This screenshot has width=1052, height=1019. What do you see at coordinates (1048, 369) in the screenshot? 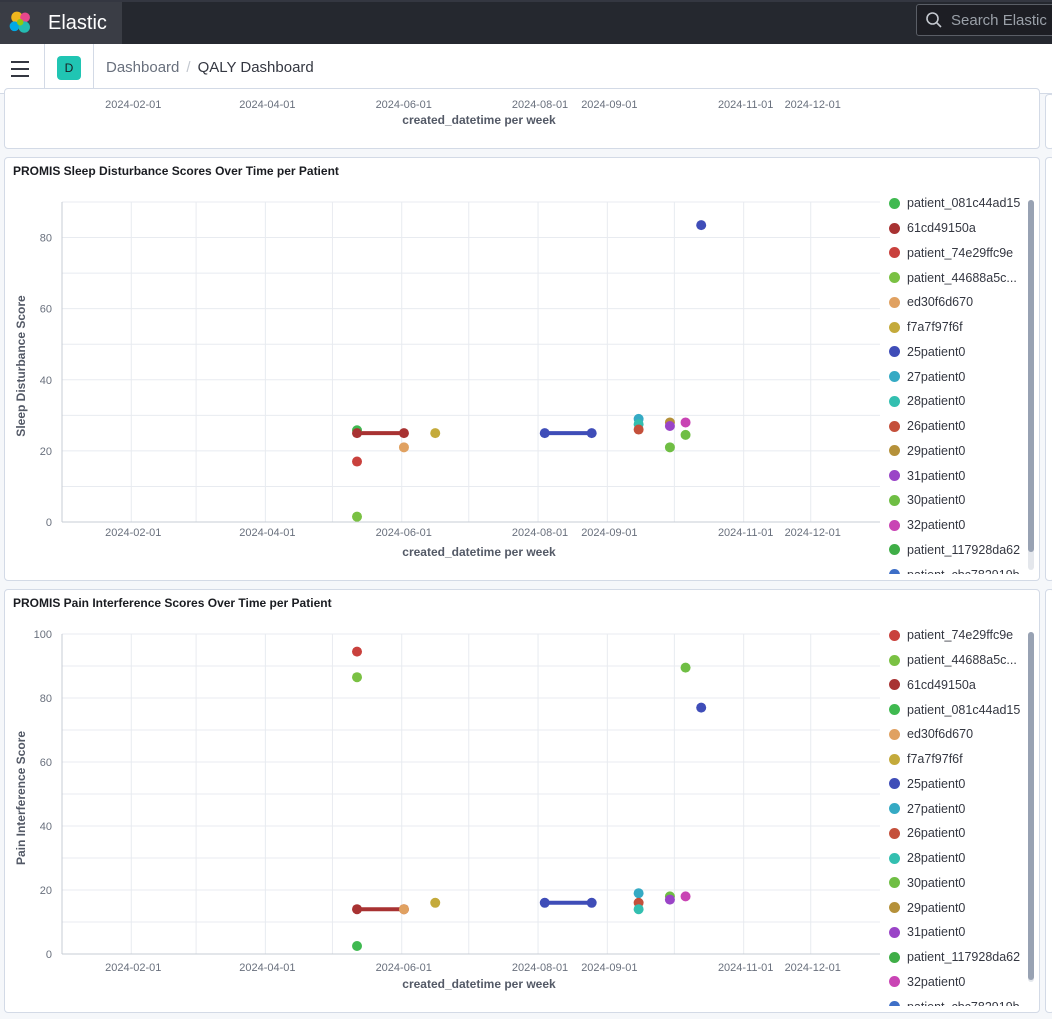
I see `adjacent-panel-edge` at bounding box center [1048, 369].